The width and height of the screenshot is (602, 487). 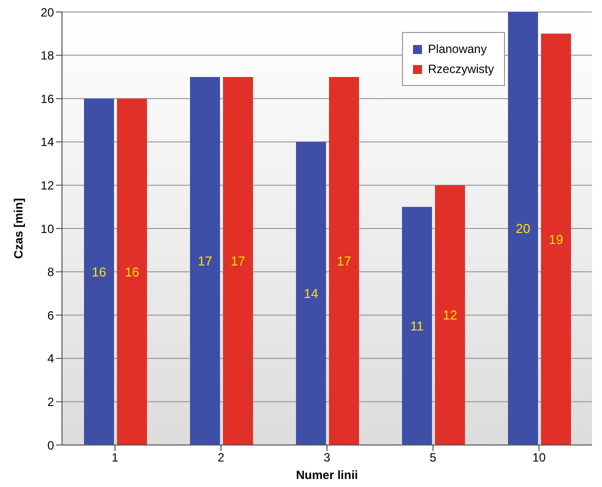 I want to click on x-tick-label: 2, so click(x=221, y=457).